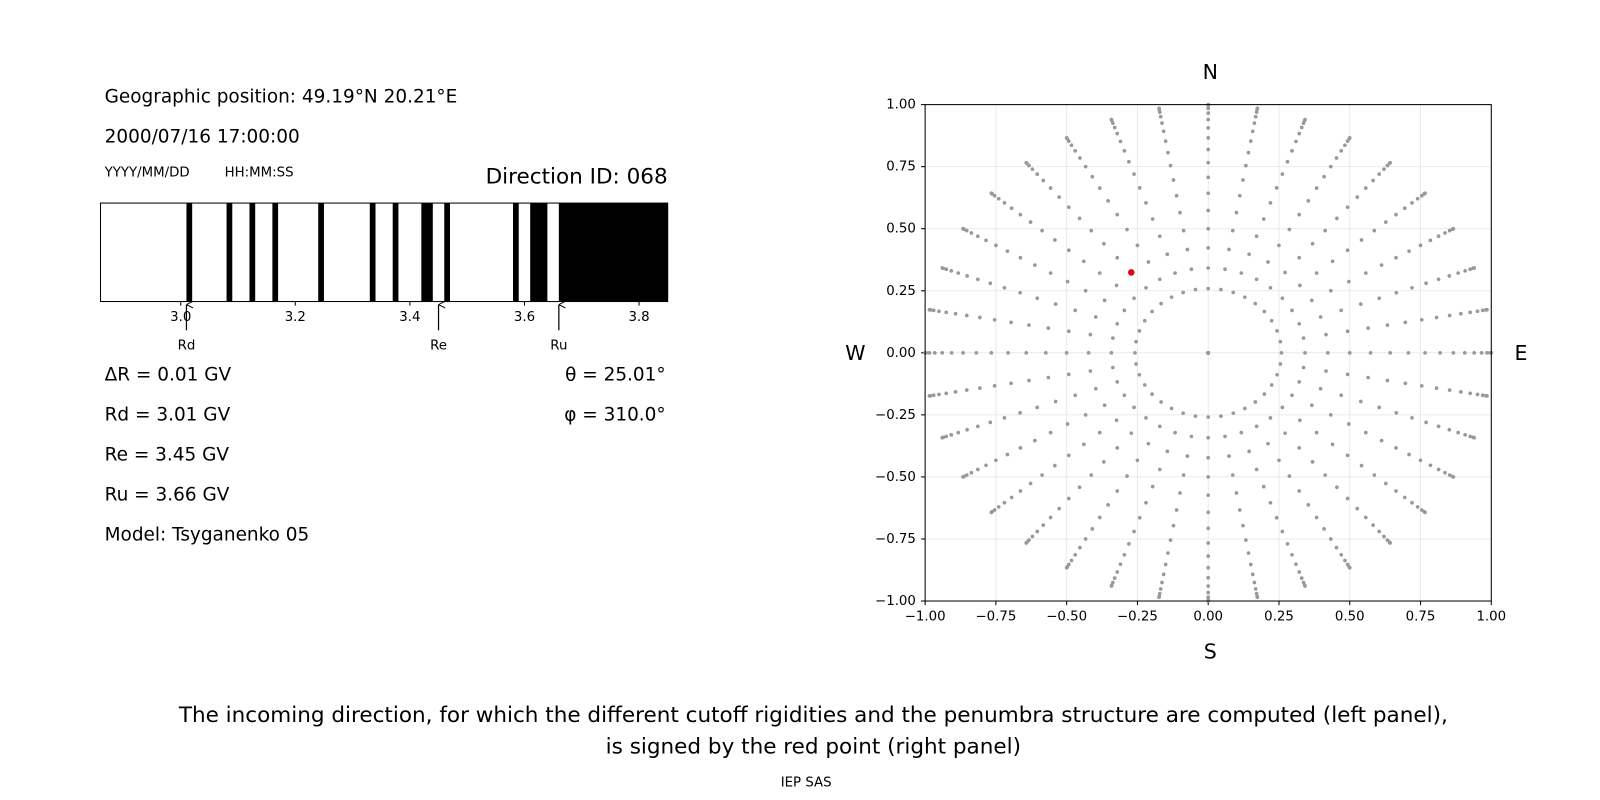 This screenshot has width=1600, height=800. What do you see at coordinates (995, 616) in the screenshot?
I see `x-tick-label: −0.75` at bounding box center [995, 616].